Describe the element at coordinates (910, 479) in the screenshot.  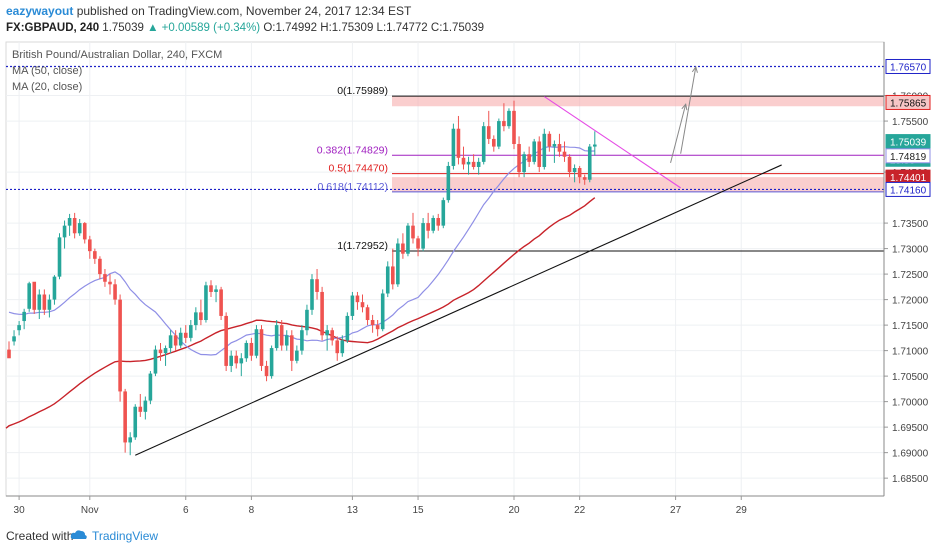
I see `y-tick-label: 1.68500` at that location.